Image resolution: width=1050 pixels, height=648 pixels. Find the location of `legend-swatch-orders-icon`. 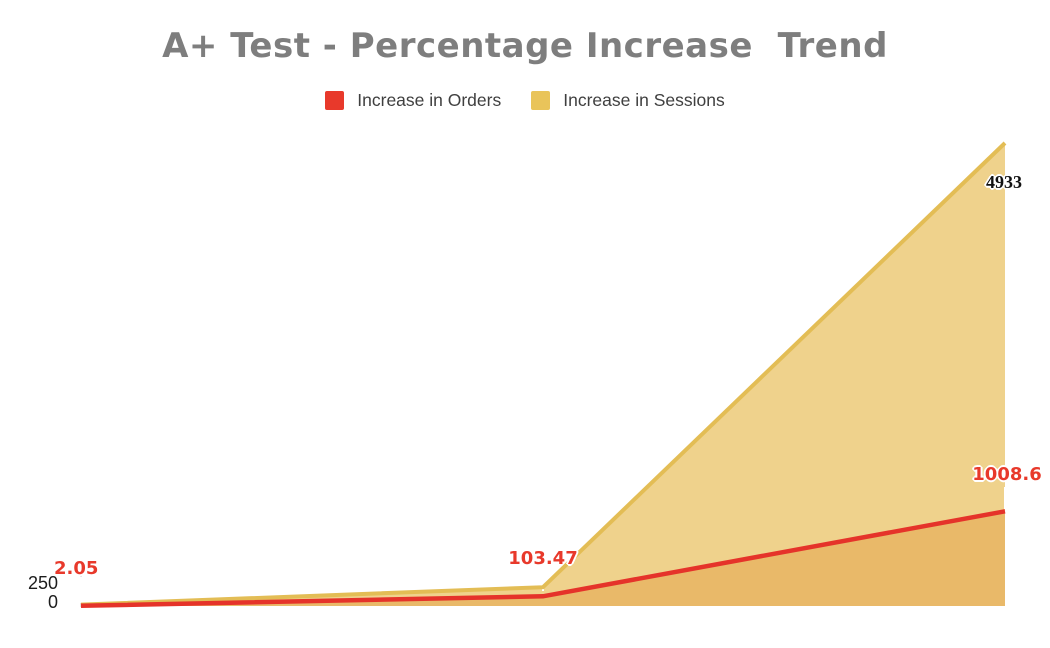

legend-swatch-orders-icon is located at coordinates (335, 100).